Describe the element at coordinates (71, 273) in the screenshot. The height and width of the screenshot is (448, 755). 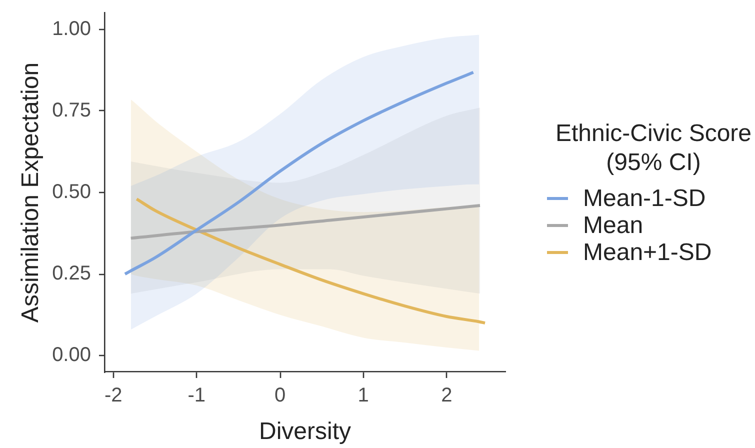
I see `y-tick-label: 0.25` at that location.